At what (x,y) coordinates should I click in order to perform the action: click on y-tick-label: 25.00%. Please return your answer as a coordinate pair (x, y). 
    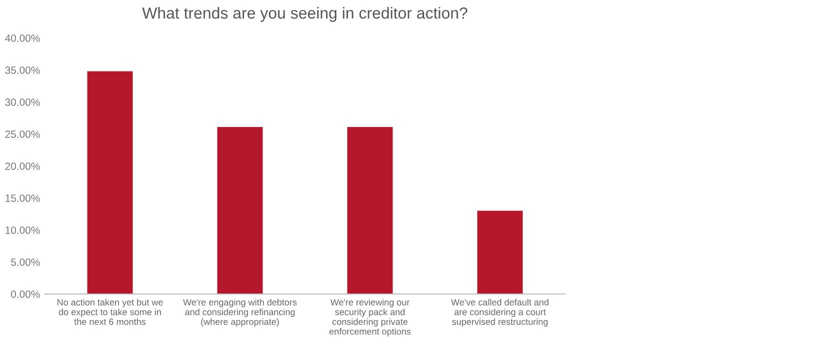
    Looking at the image, I should click on (22, 134).